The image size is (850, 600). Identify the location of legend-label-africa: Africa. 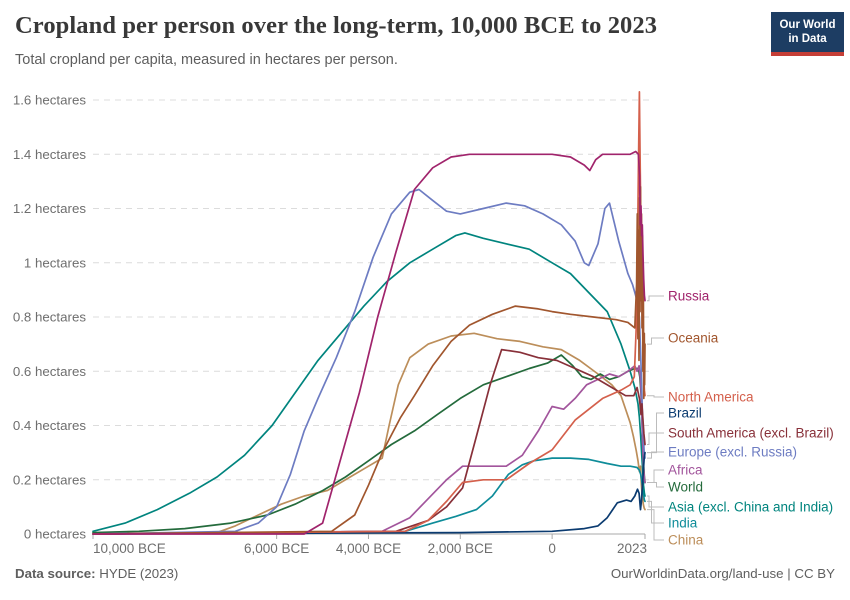
(685, 470).